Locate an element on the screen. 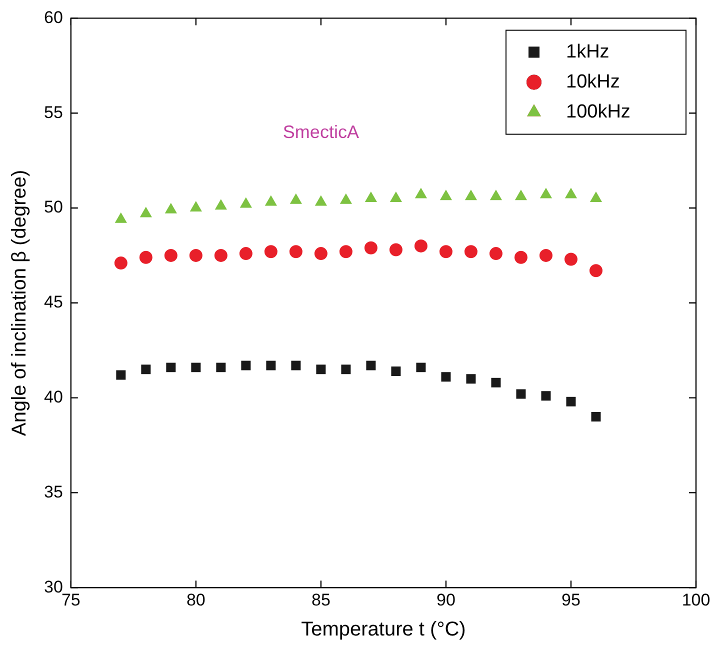 The image size is (714, 650). annotation: SmecticA is located at coordinates (320, 132).